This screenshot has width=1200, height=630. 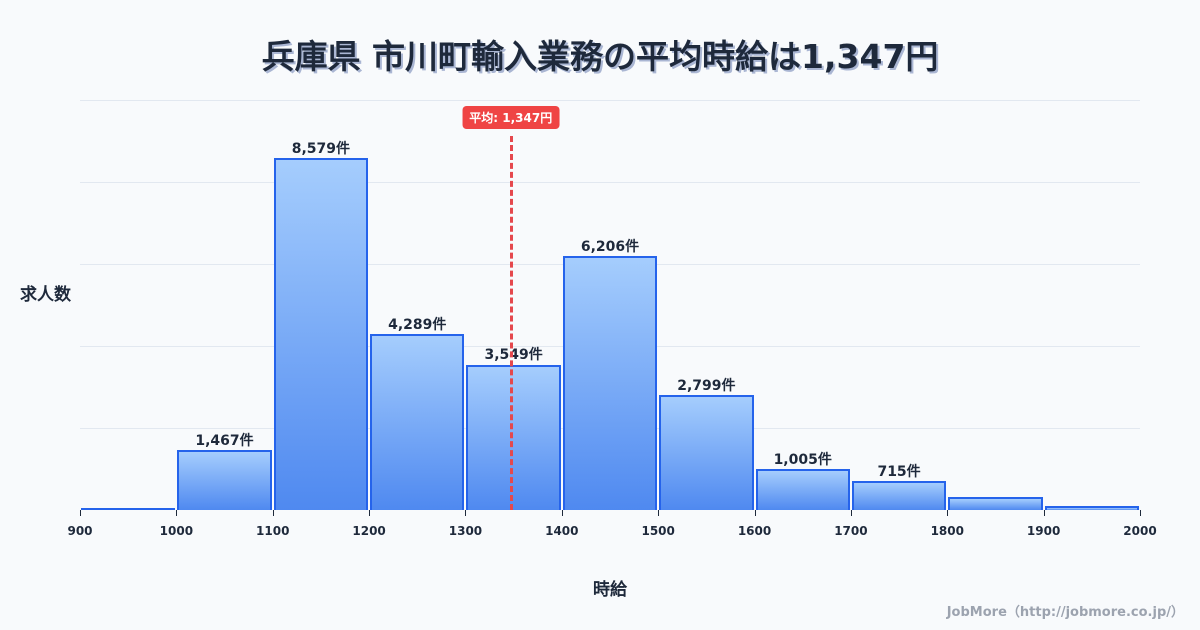 I want to click on x-tick-label: 2000, so click(x=1140, y=531).